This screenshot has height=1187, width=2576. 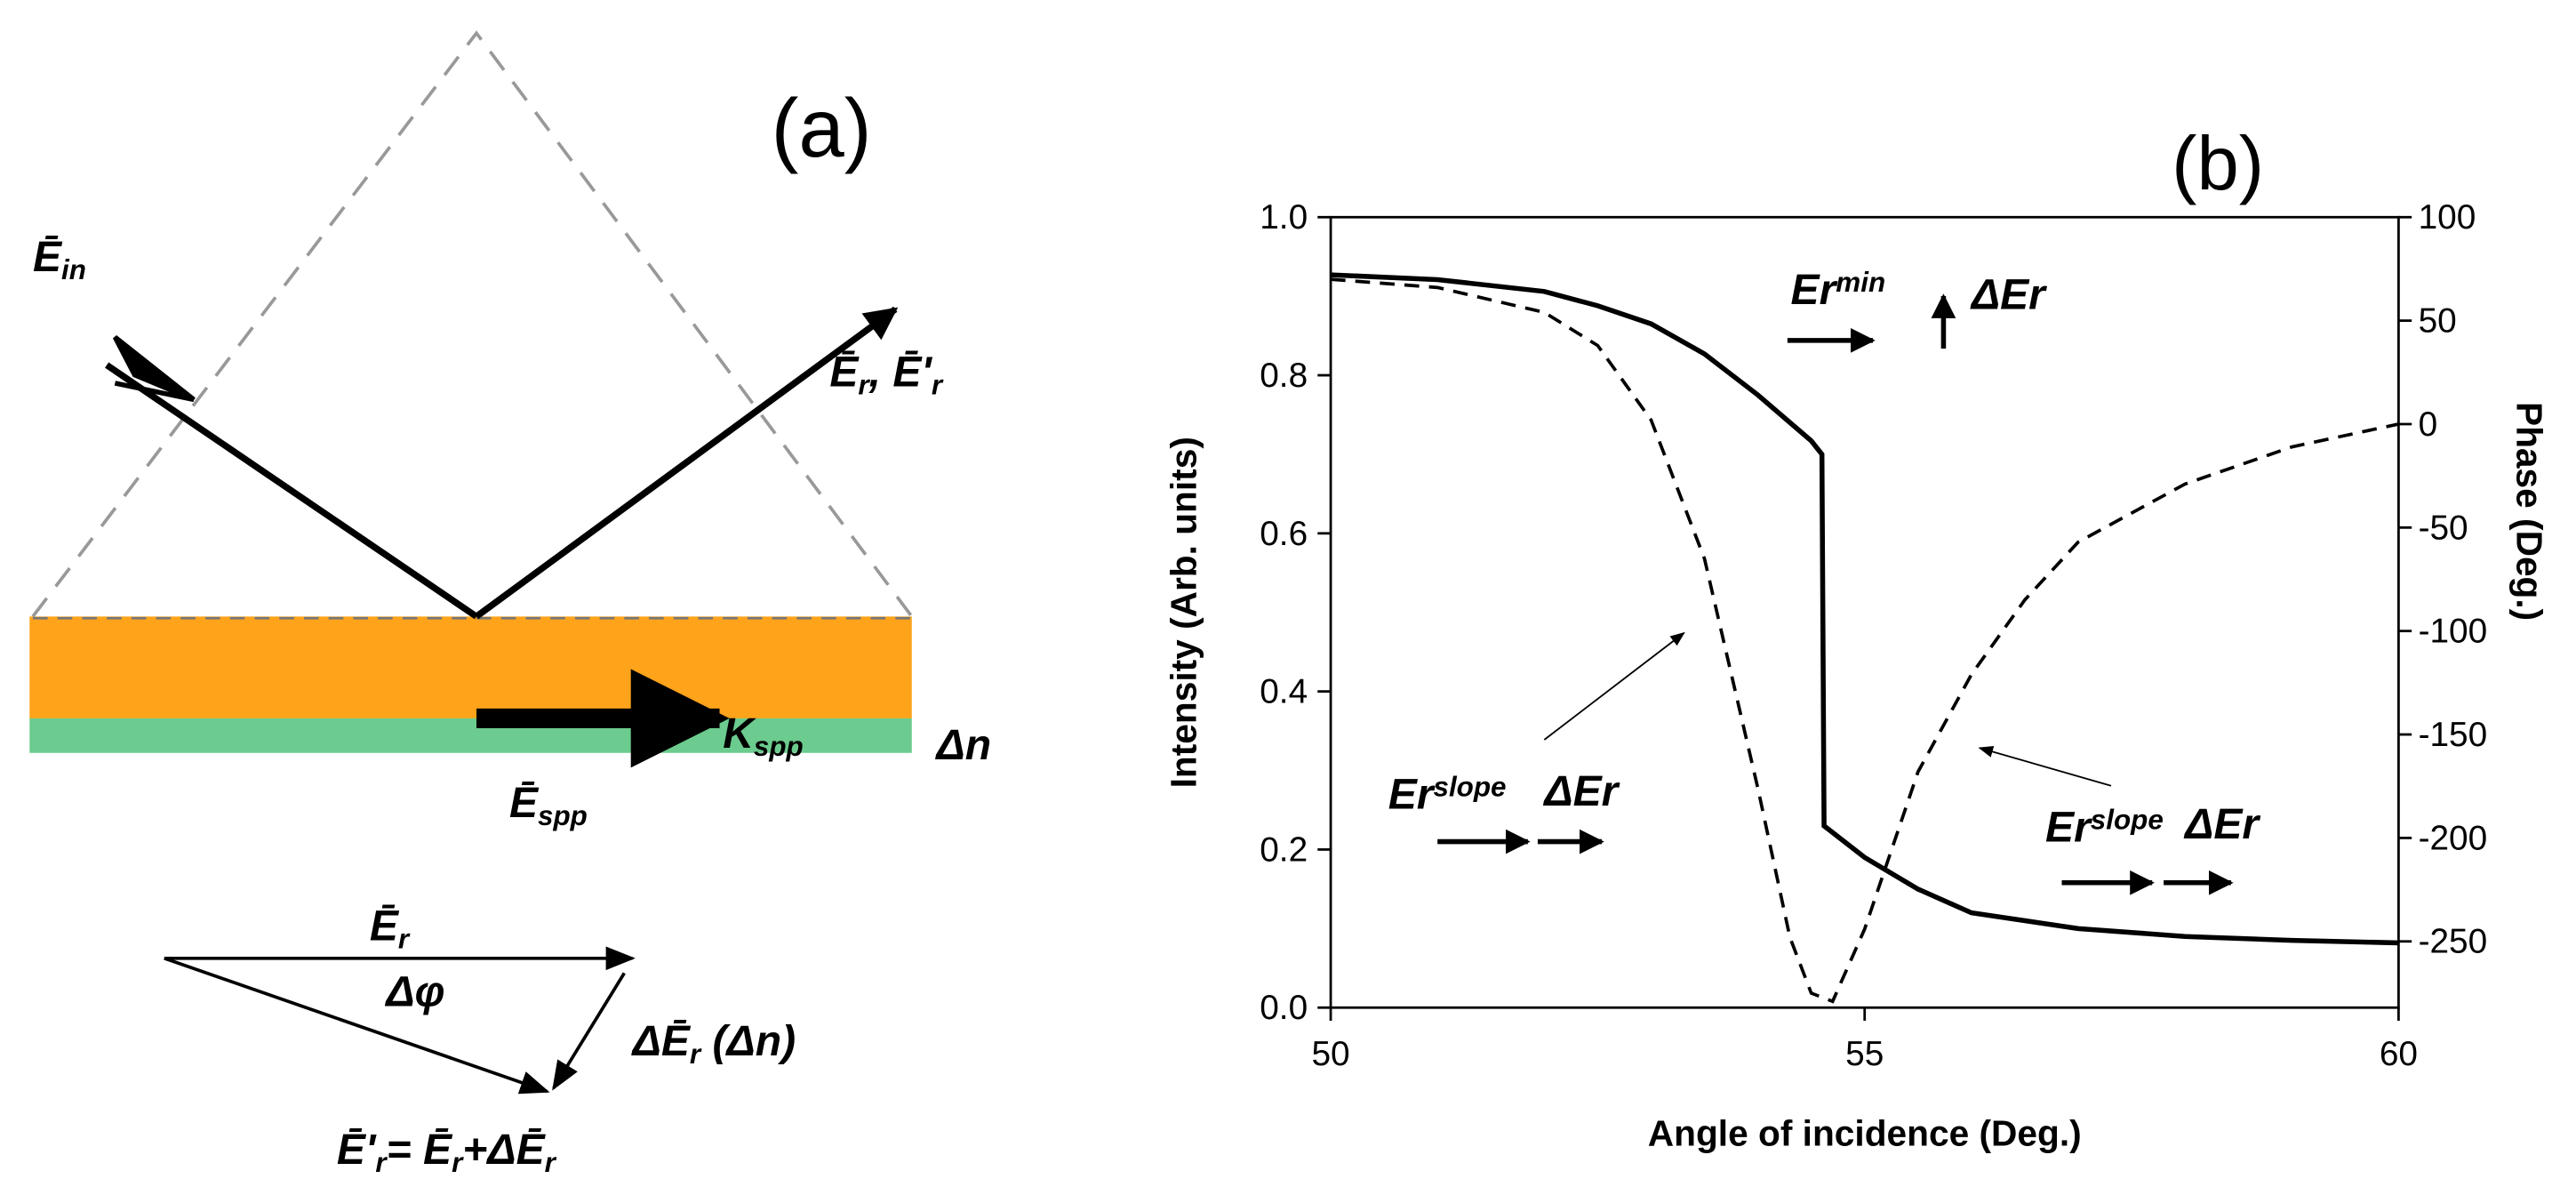 I want to click on label-text: Δφ, so click(x=414, y=991).